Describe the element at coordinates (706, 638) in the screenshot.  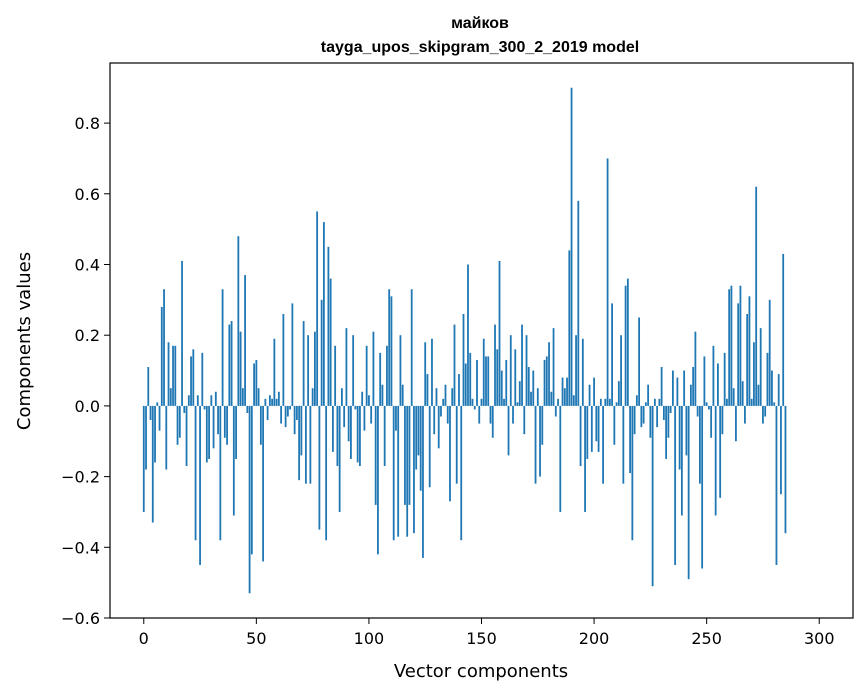
I see `x-tick-label: 250` at that location.